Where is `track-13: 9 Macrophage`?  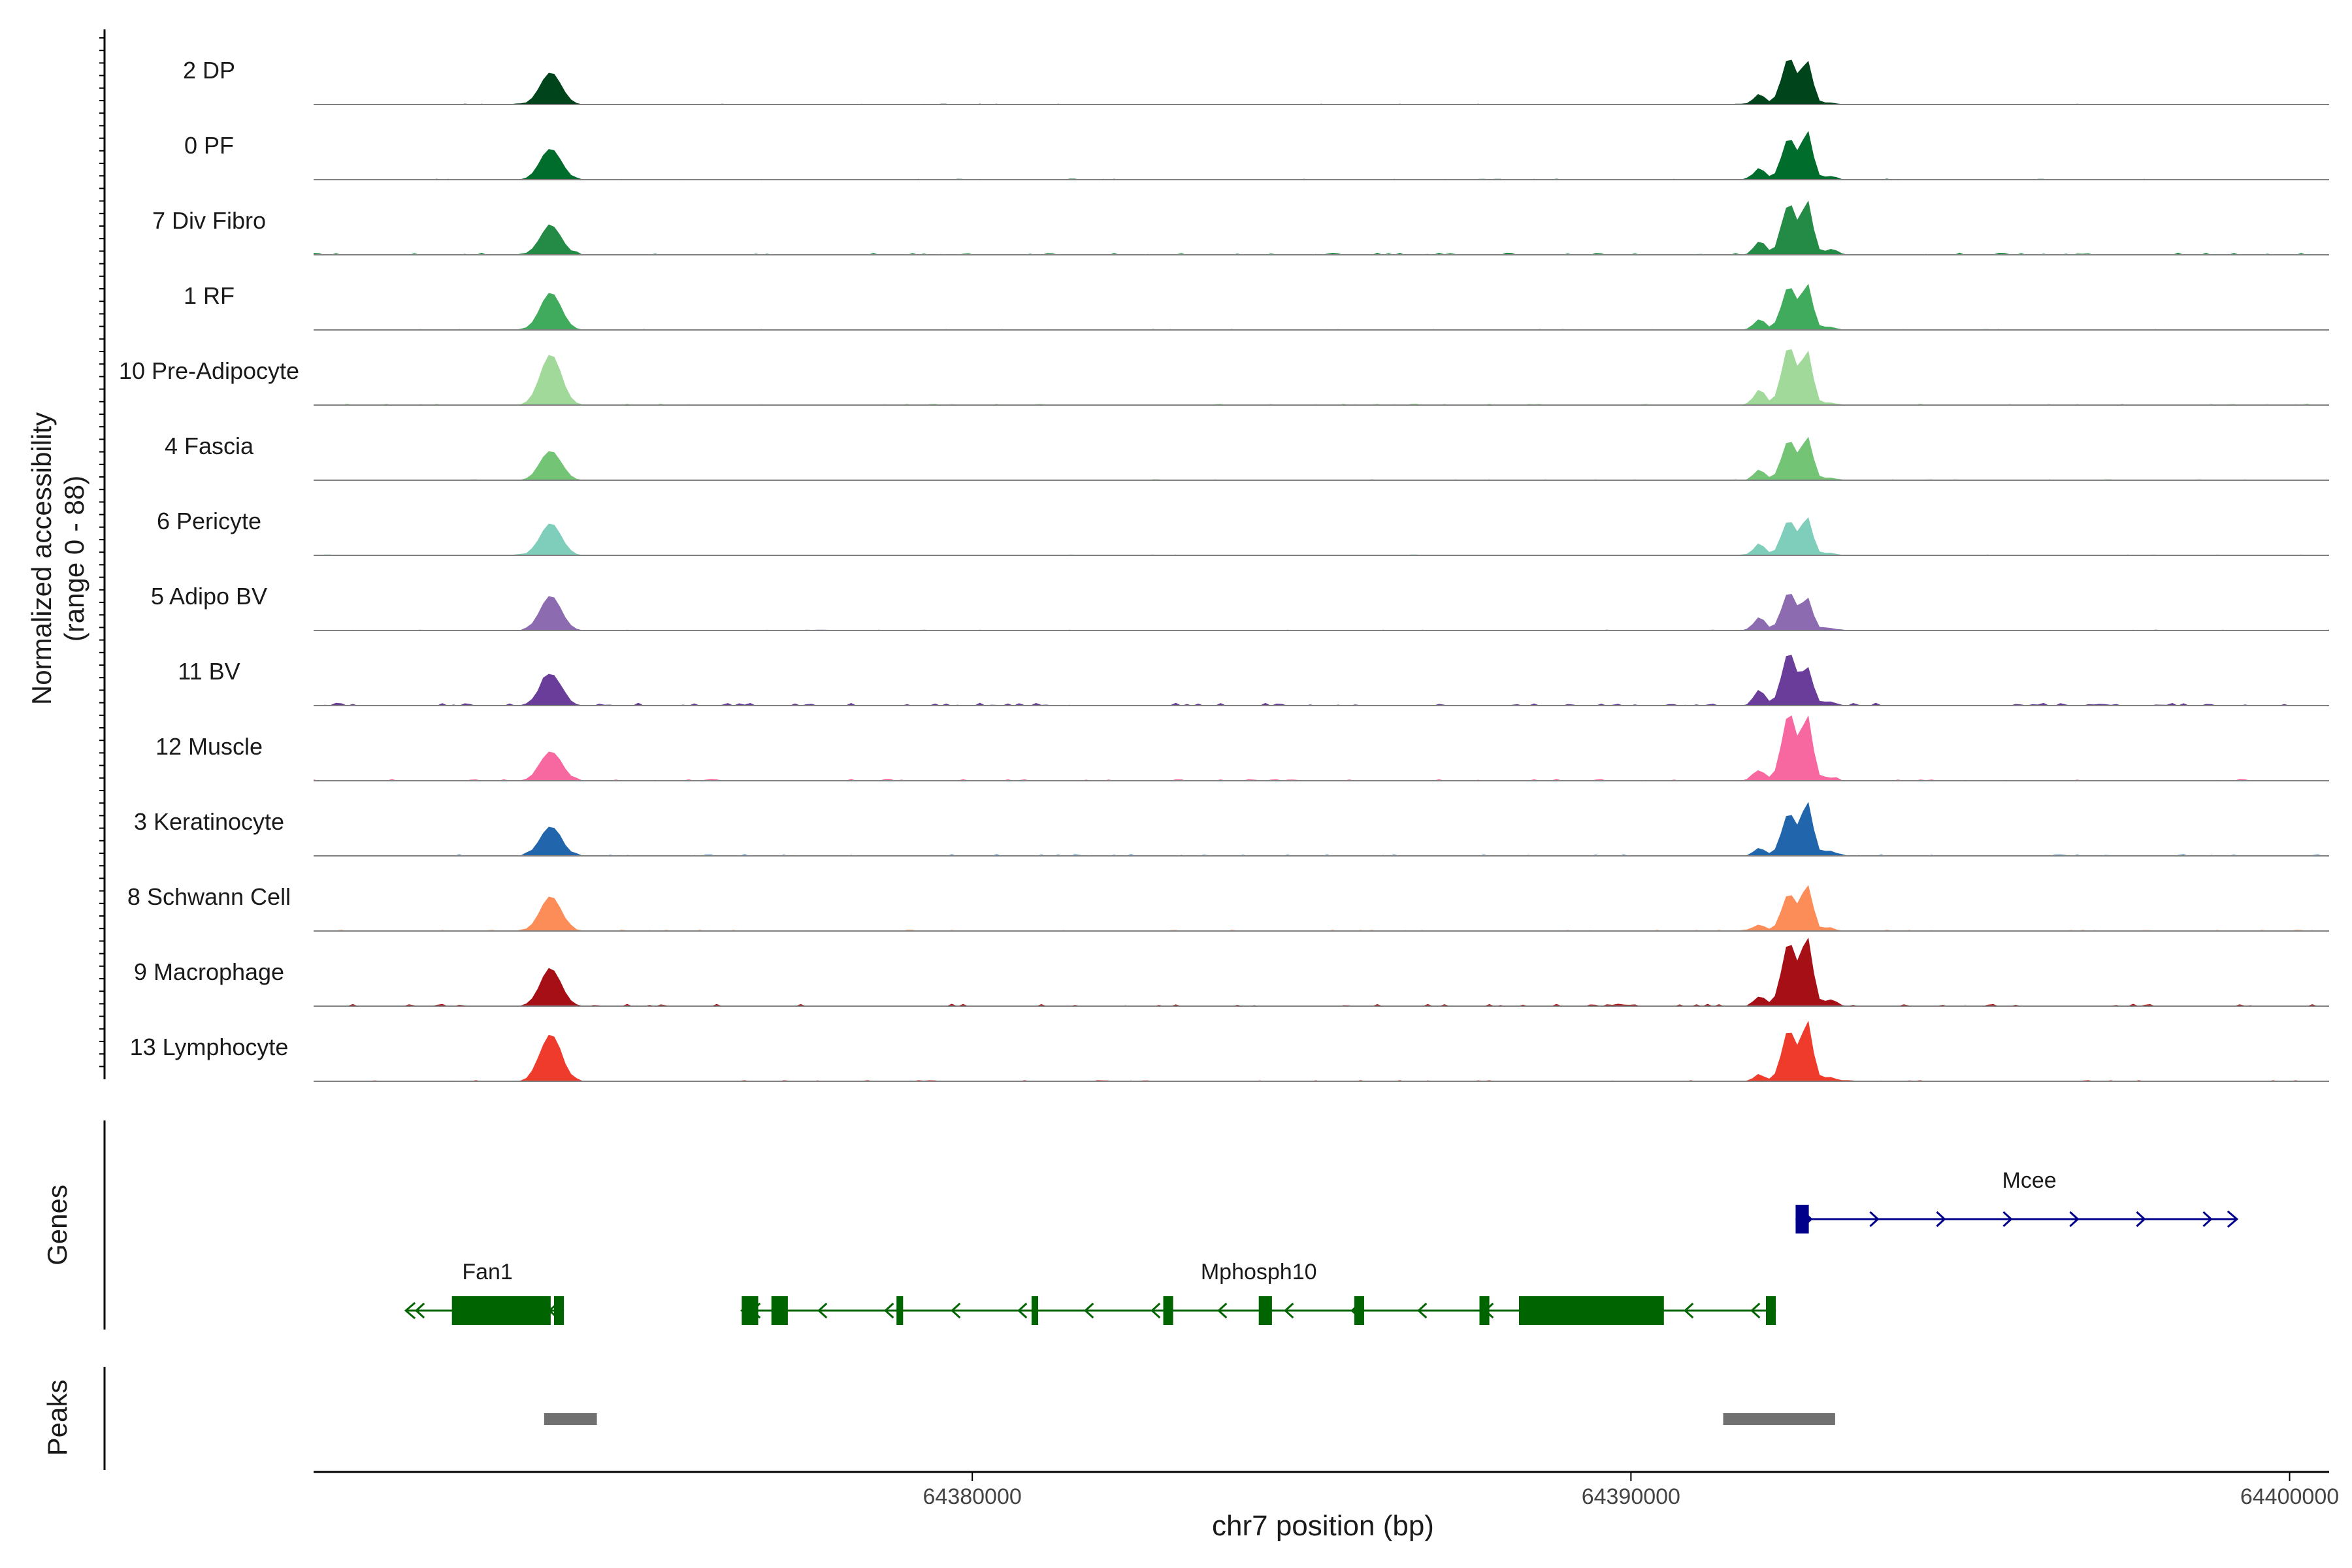
track-13: 9 Macrophage is located at coordinates (1231, 972).